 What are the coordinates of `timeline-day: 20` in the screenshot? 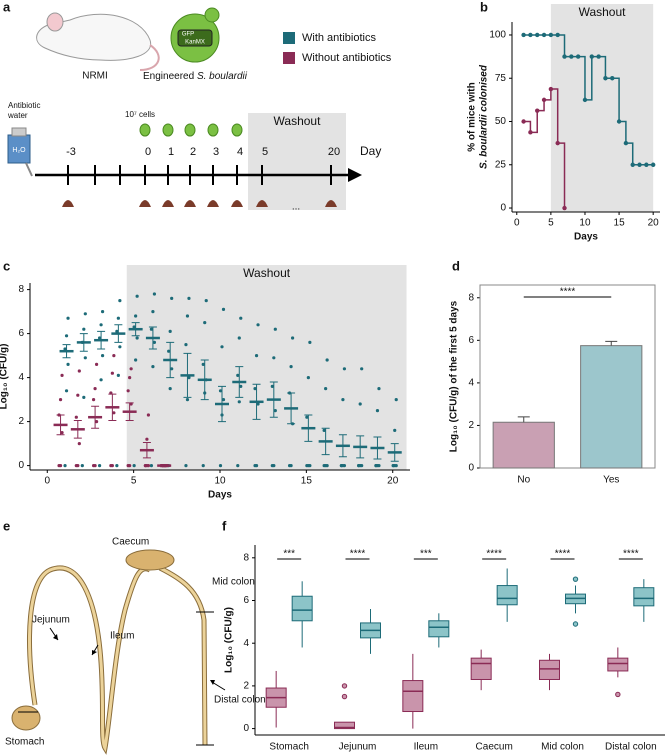 It's located at (334, 152).